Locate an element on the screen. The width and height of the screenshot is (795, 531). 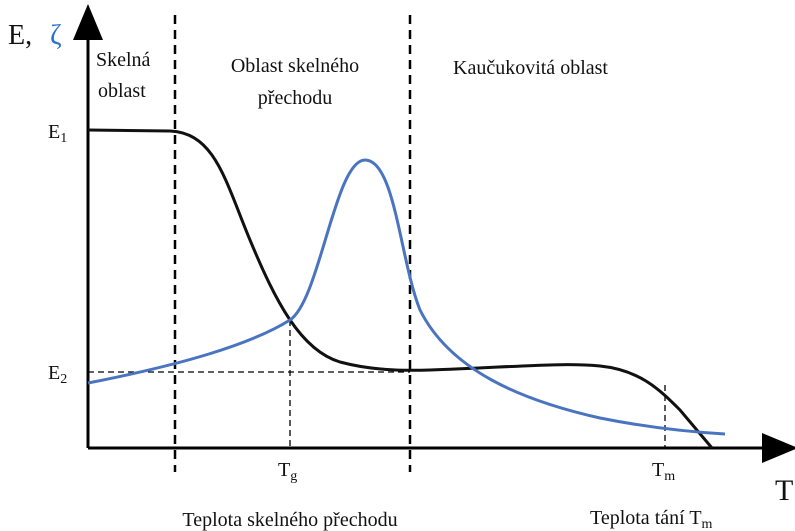
e1-label: E1 is located at coordinates (57, 133).